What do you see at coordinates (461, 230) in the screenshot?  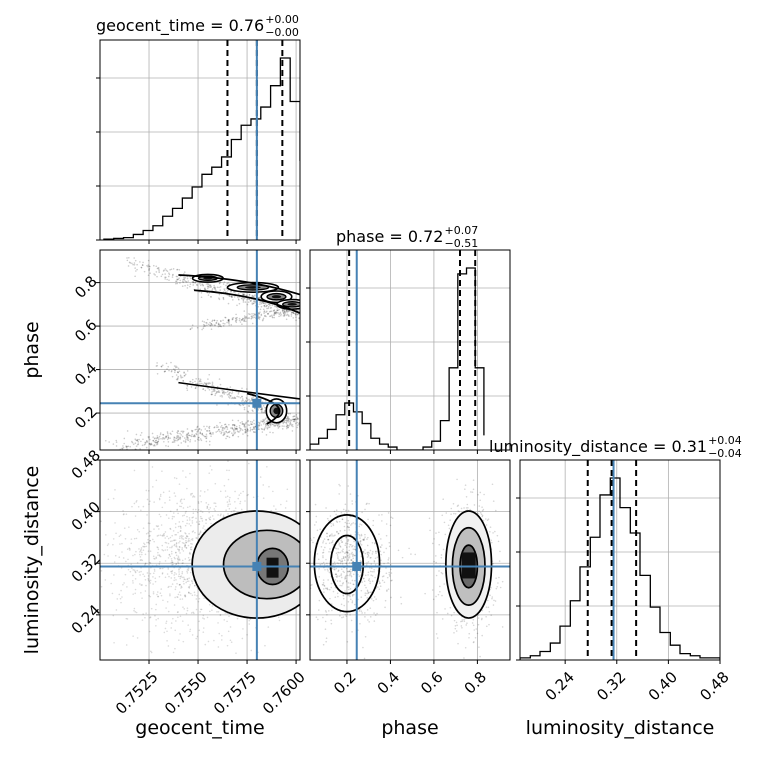 I see `title-plus: +0.07` at bounding box center [461, 230].